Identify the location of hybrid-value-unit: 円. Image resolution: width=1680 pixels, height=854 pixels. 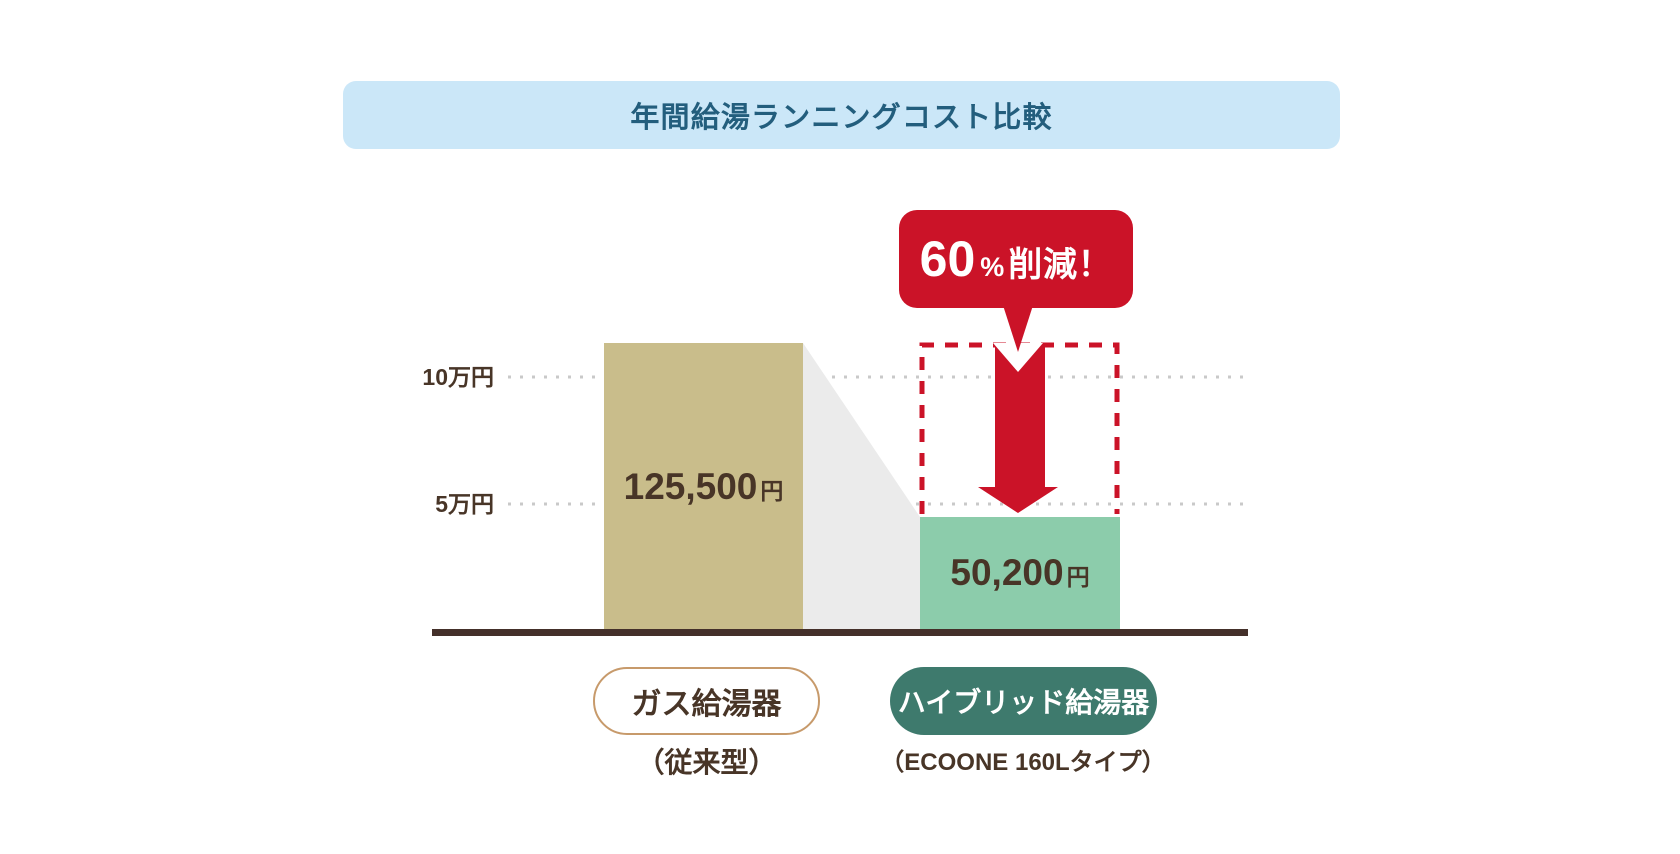
(1078, 577).